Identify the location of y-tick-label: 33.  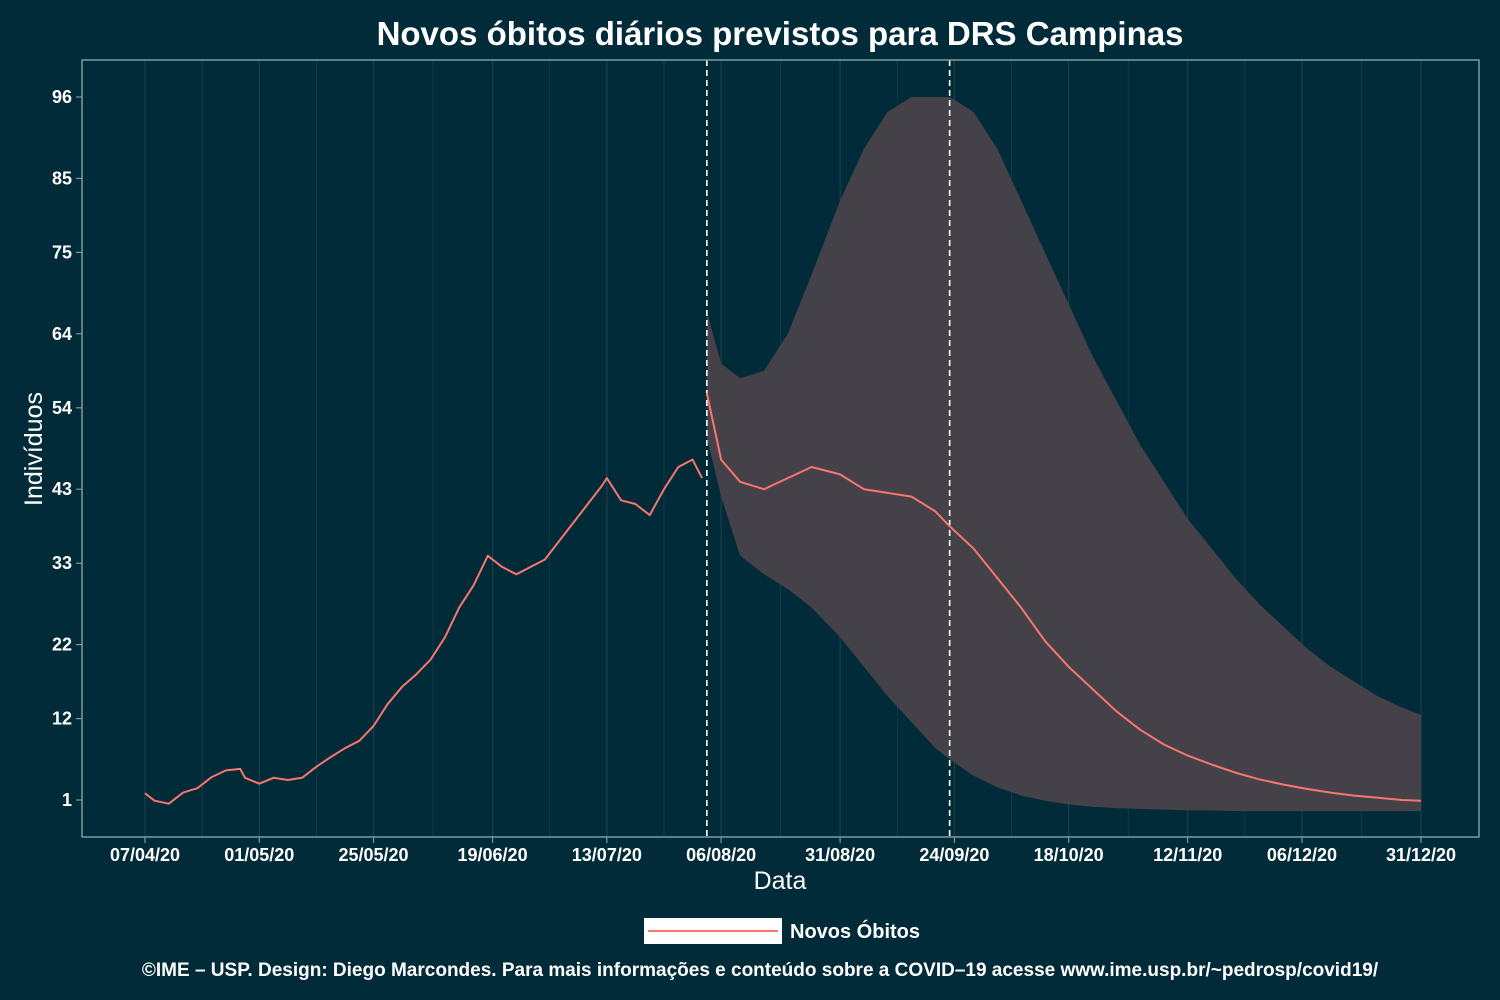
(62, 563).